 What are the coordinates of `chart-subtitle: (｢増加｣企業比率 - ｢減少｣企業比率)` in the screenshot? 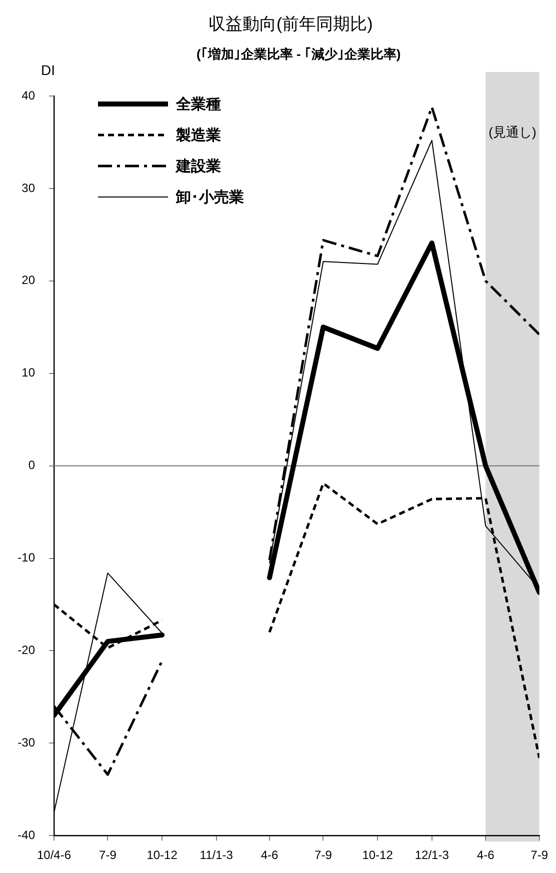 It's located at (298, 54).